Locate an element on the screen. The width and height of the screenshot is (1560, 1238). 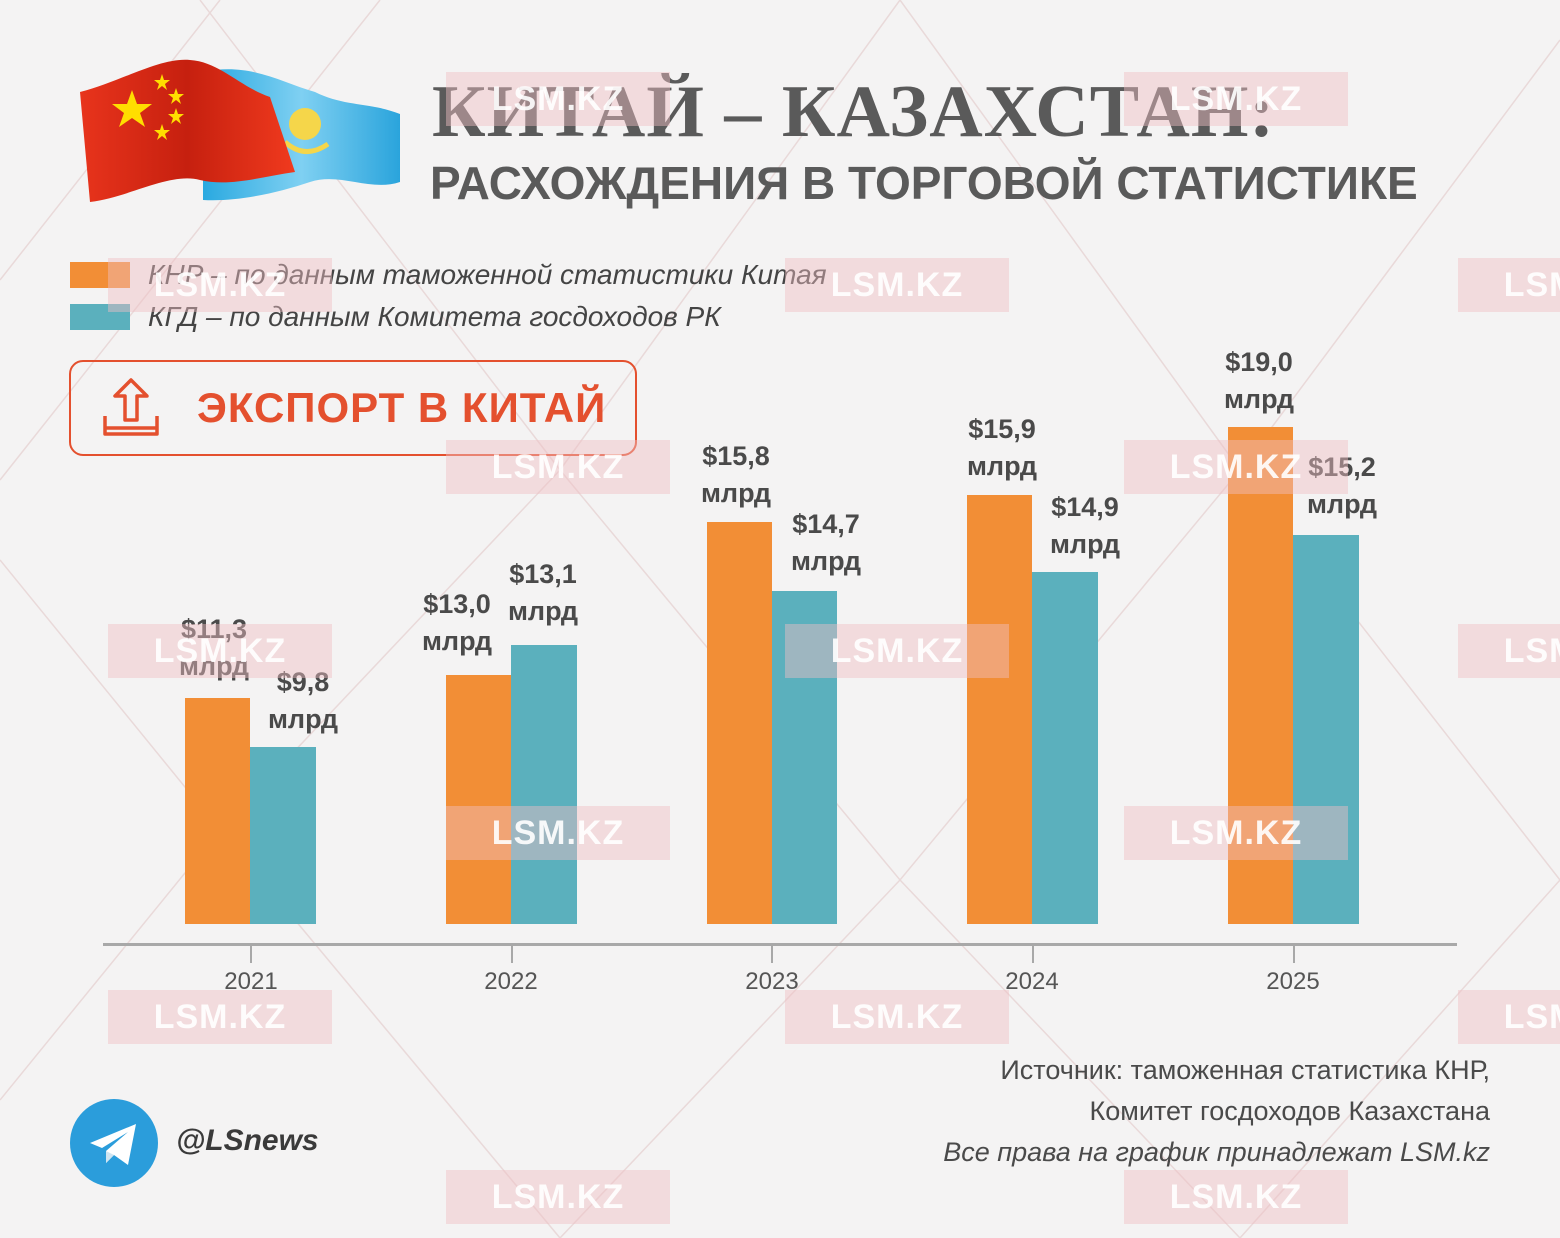
bar-2023-kgd is located at coordinates (804, 757).